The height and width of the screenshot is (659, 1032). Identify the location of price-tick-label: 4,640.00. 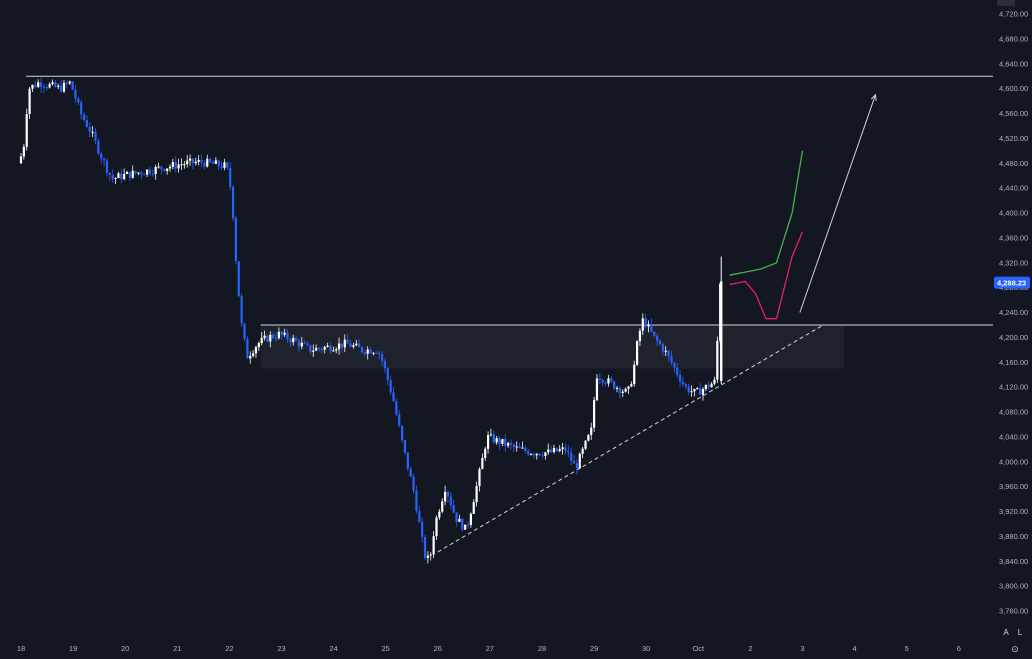
(1013, 63).